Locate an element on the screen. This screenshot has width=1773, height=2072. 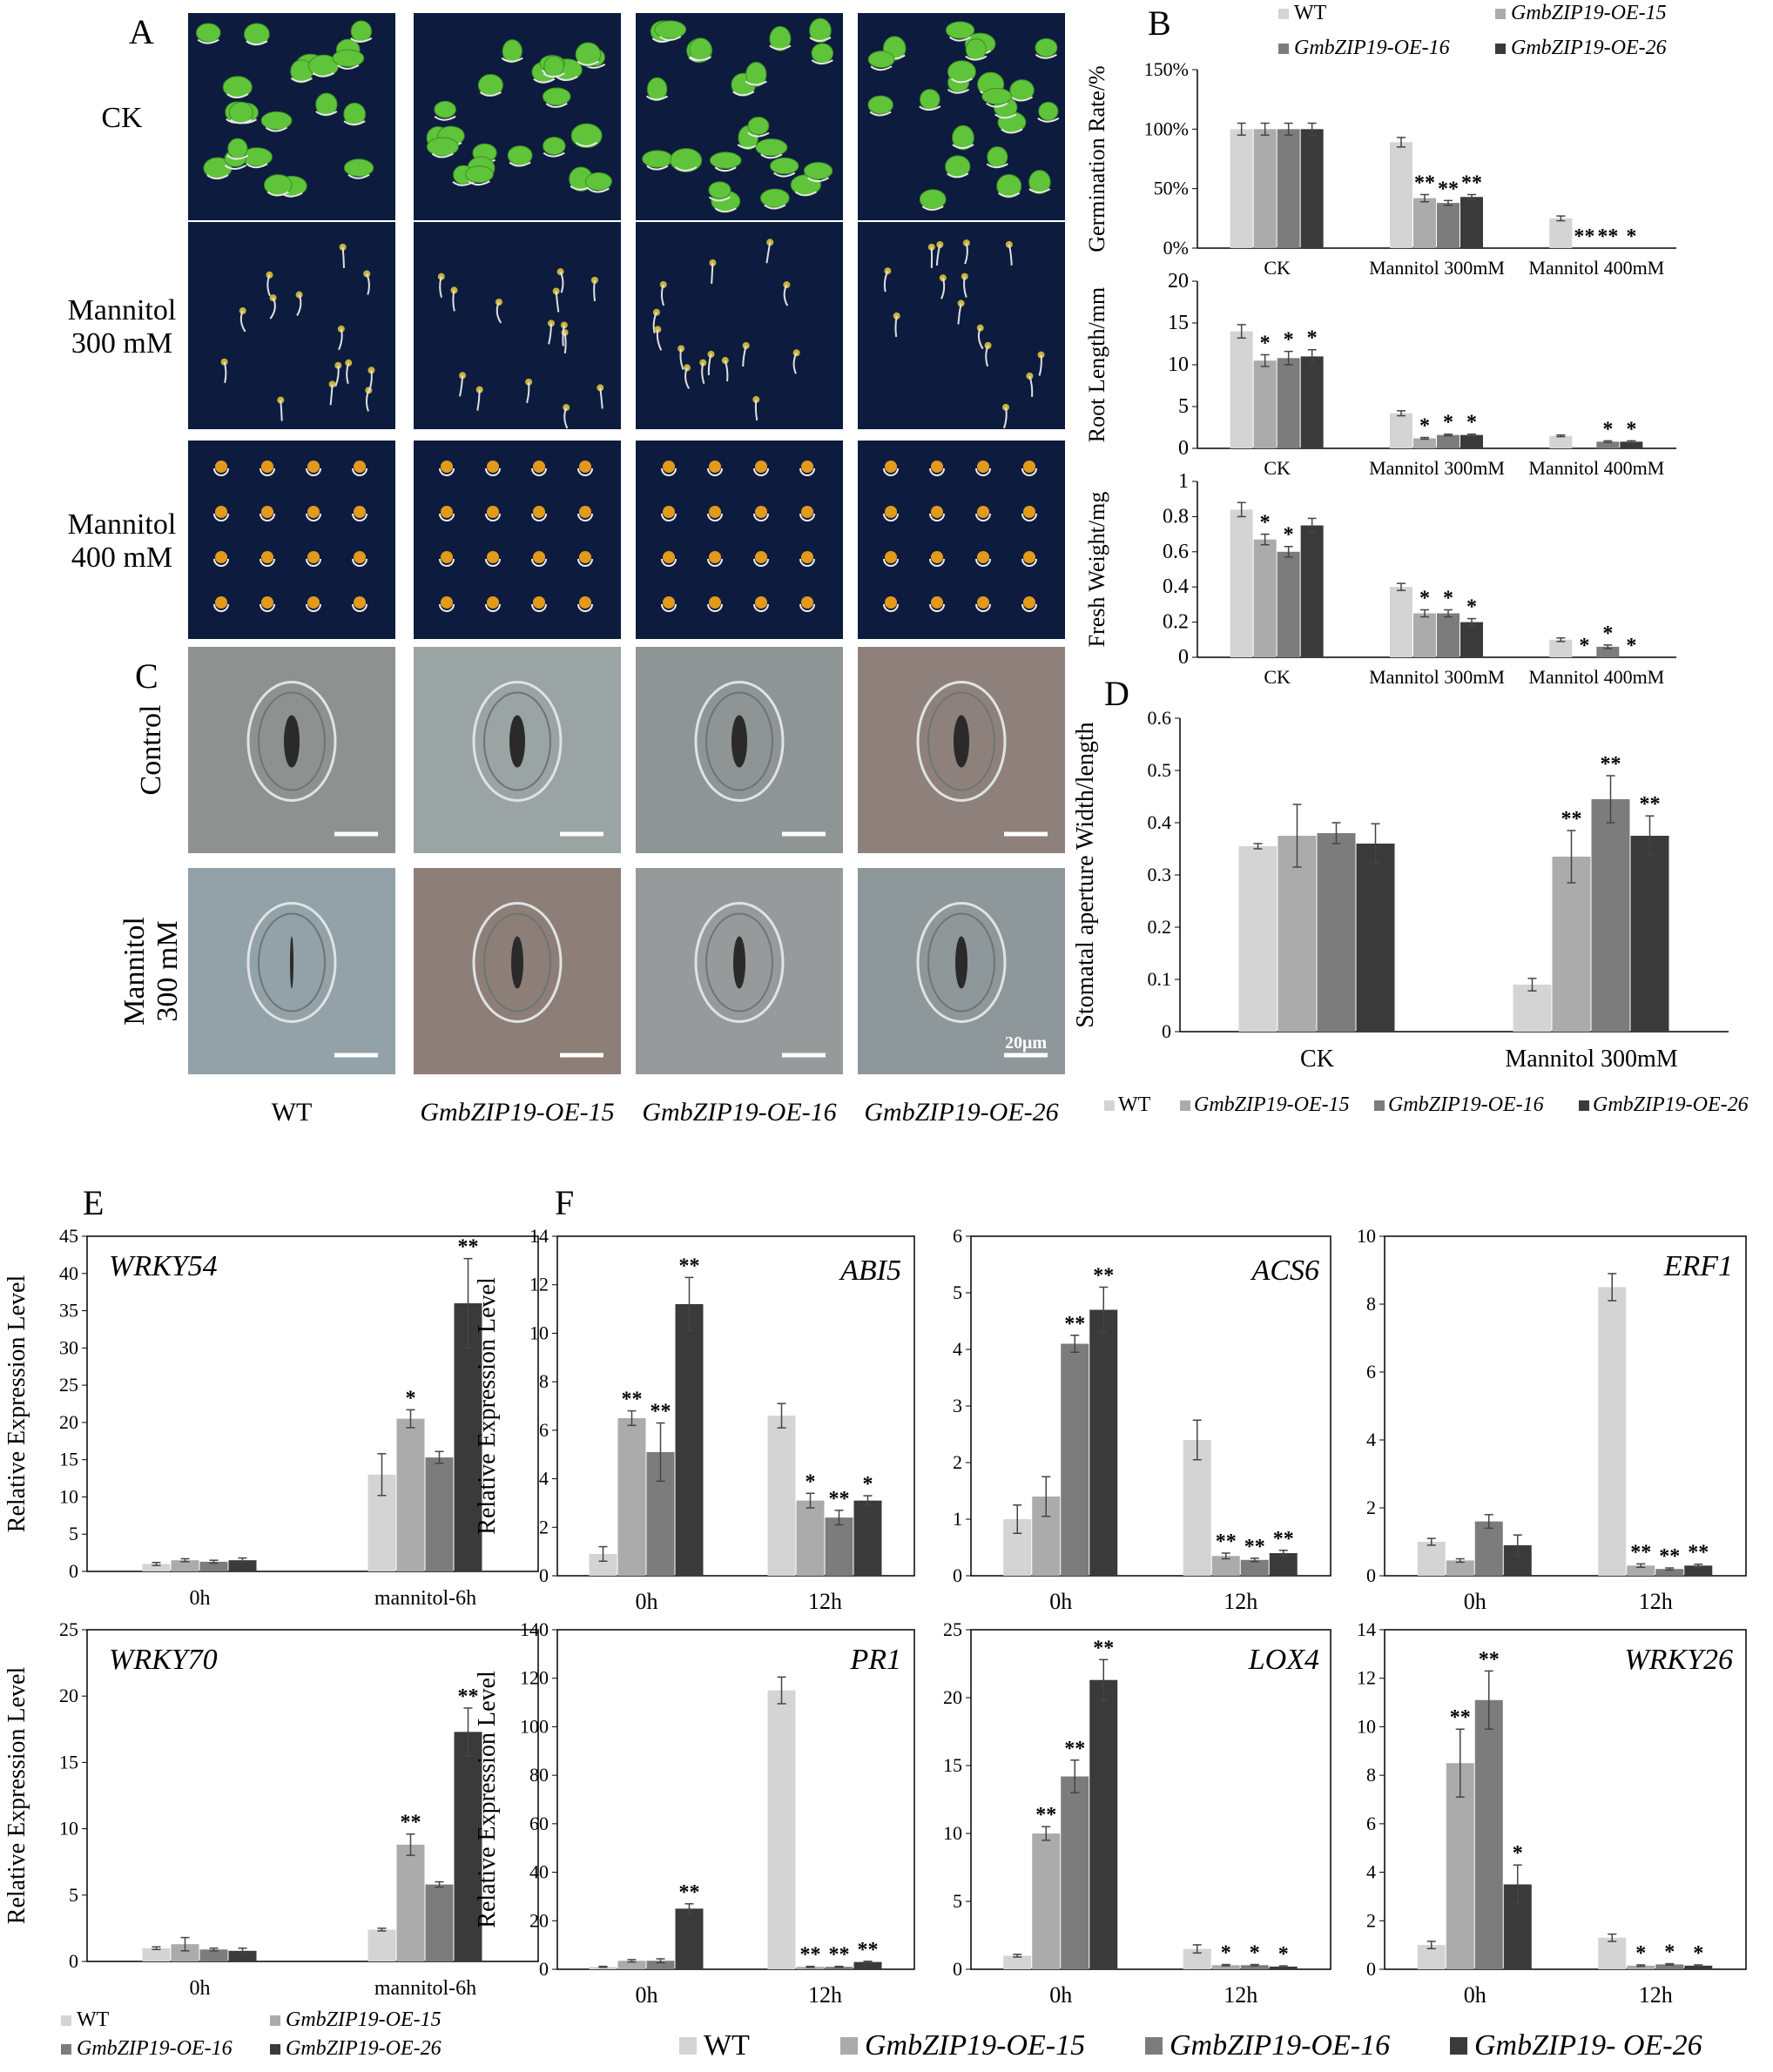
row-label-A: 300 mM is located at coordinates (121, 343).